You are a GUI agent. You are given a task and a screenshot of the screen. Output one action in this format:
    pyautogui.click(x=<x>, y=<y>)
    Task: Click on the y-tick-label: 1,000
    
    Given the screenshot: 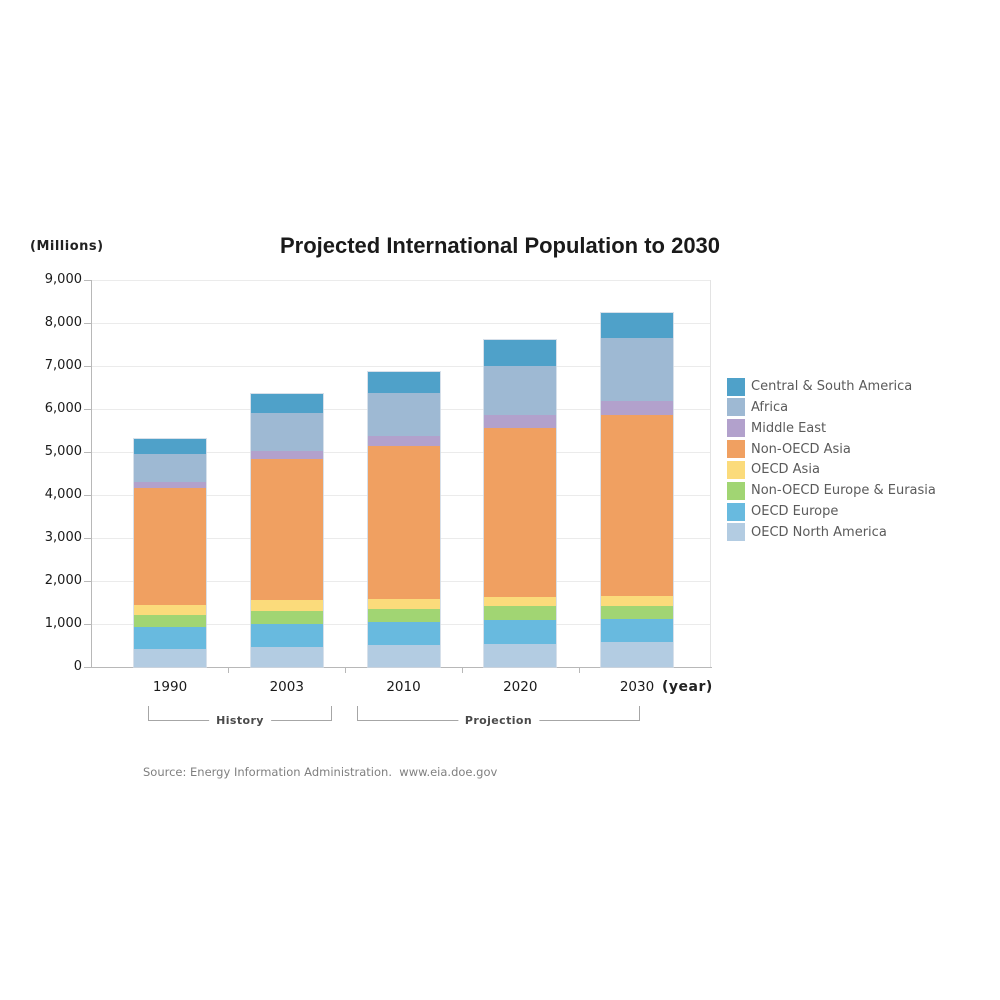 What is the action you would take?
    pyautogui.click(x=63, y=623)
    